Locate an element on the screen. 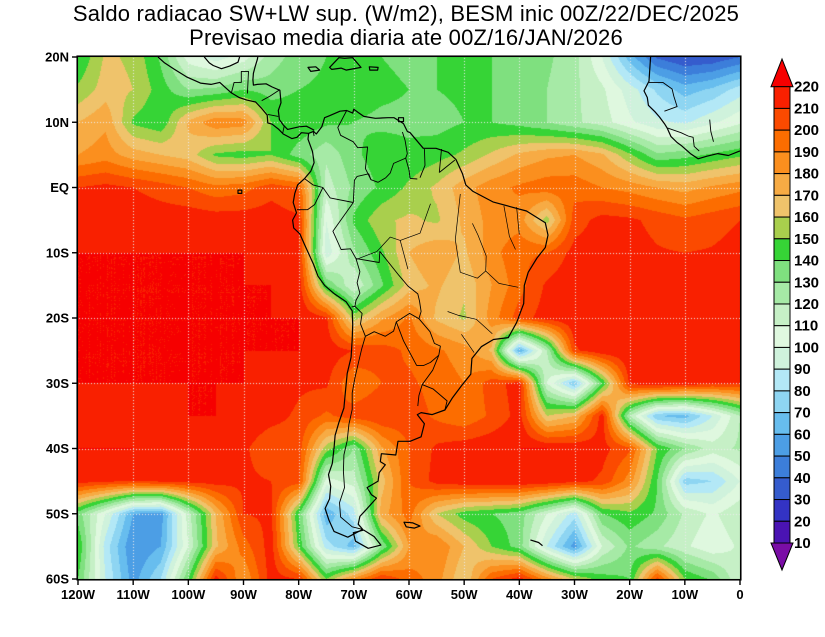  colorbar-tick-label: 20 is located at coordinates (802, 521).